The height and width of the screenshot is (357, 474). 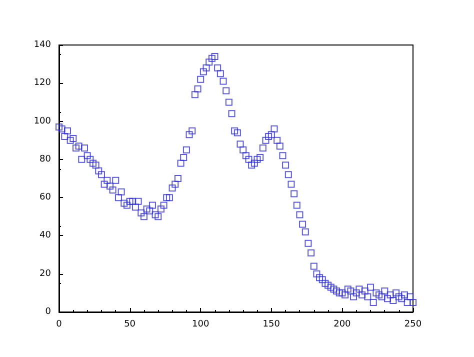 What do you see at coordinates (201, 325) in the screenshot?
I see `x-tick-label: 100` at bounding box center [201, 325].